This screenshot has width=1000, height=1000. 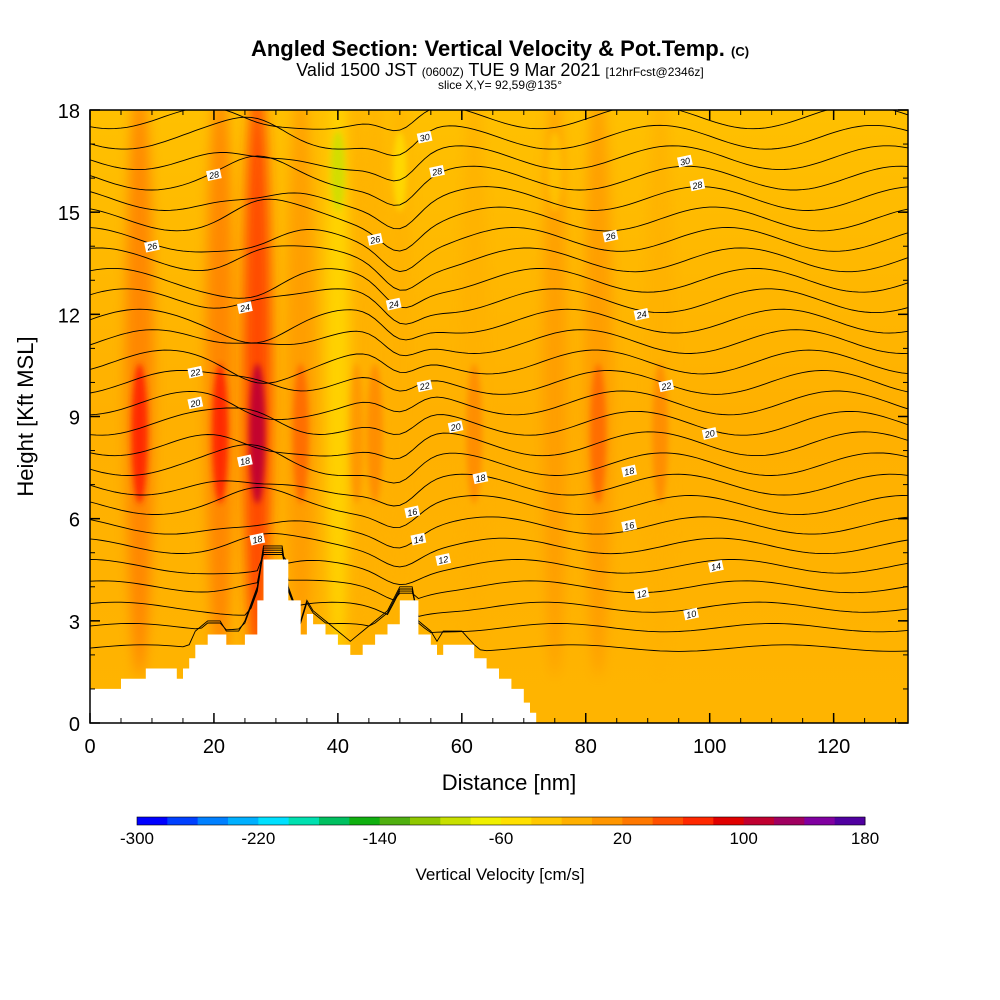 I want to click on title-units-tag: (C), so click(x=740, y=51).